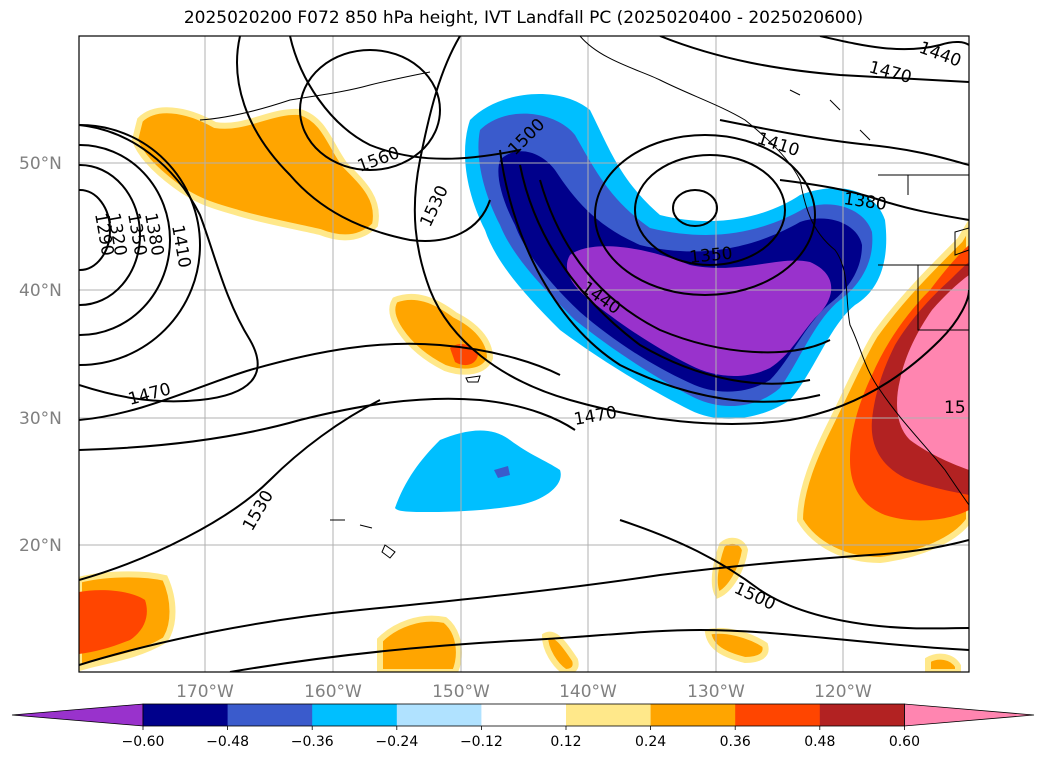 The height and width of the screenshot is (765, 1047). Describe the element at coordinates (481, 742) in the screenshot. I see `colorbar-tick-label: −0.12` at that location.